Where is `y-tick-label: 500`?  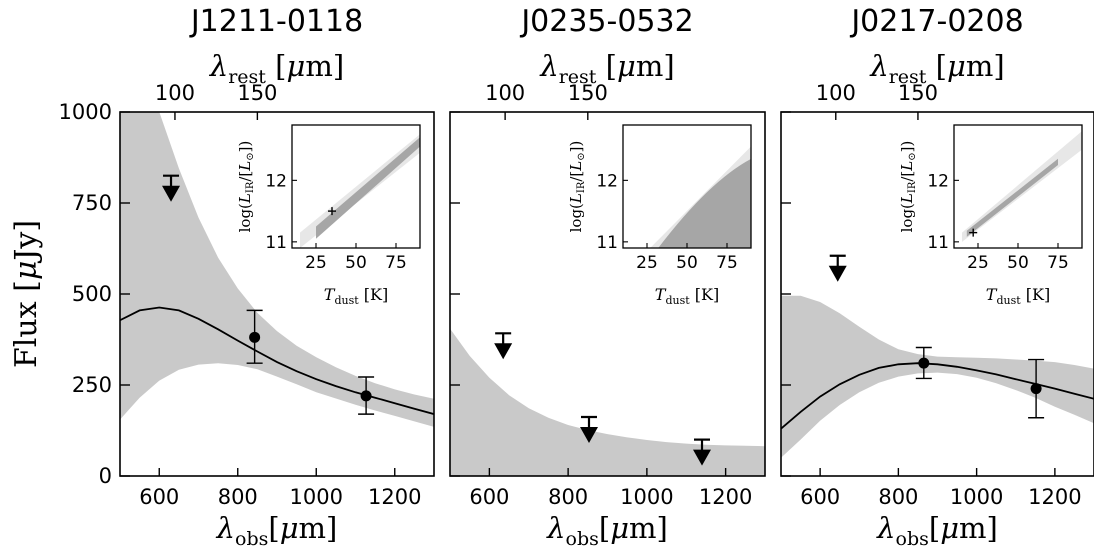 y-tick-label: 500 is located at coordinates (92, 294).